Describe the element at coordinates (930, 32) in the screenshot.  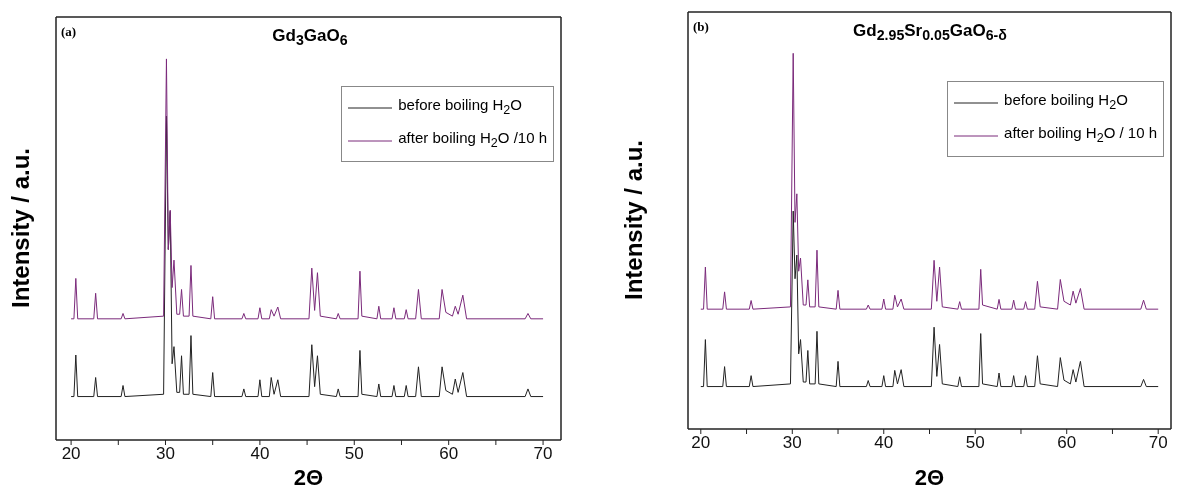
I see `chart-title: Gd$_{2.95}$Sr$_{0.05}$GaO$_{6-δ}$` at that location.